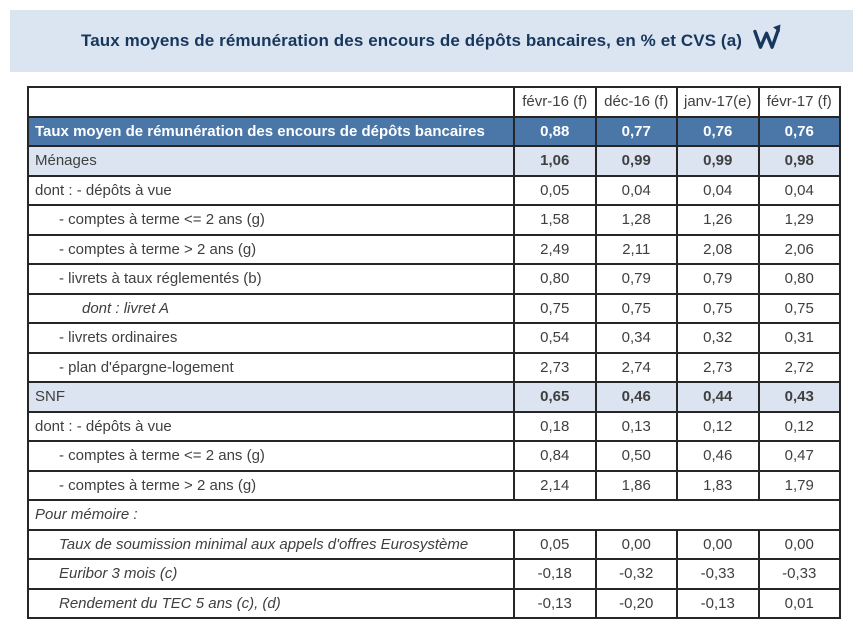 Image resolution: width=863 pixels, height=631 pixels. I want to click on row-label: - livrets ordinaires, so click(271, 338).